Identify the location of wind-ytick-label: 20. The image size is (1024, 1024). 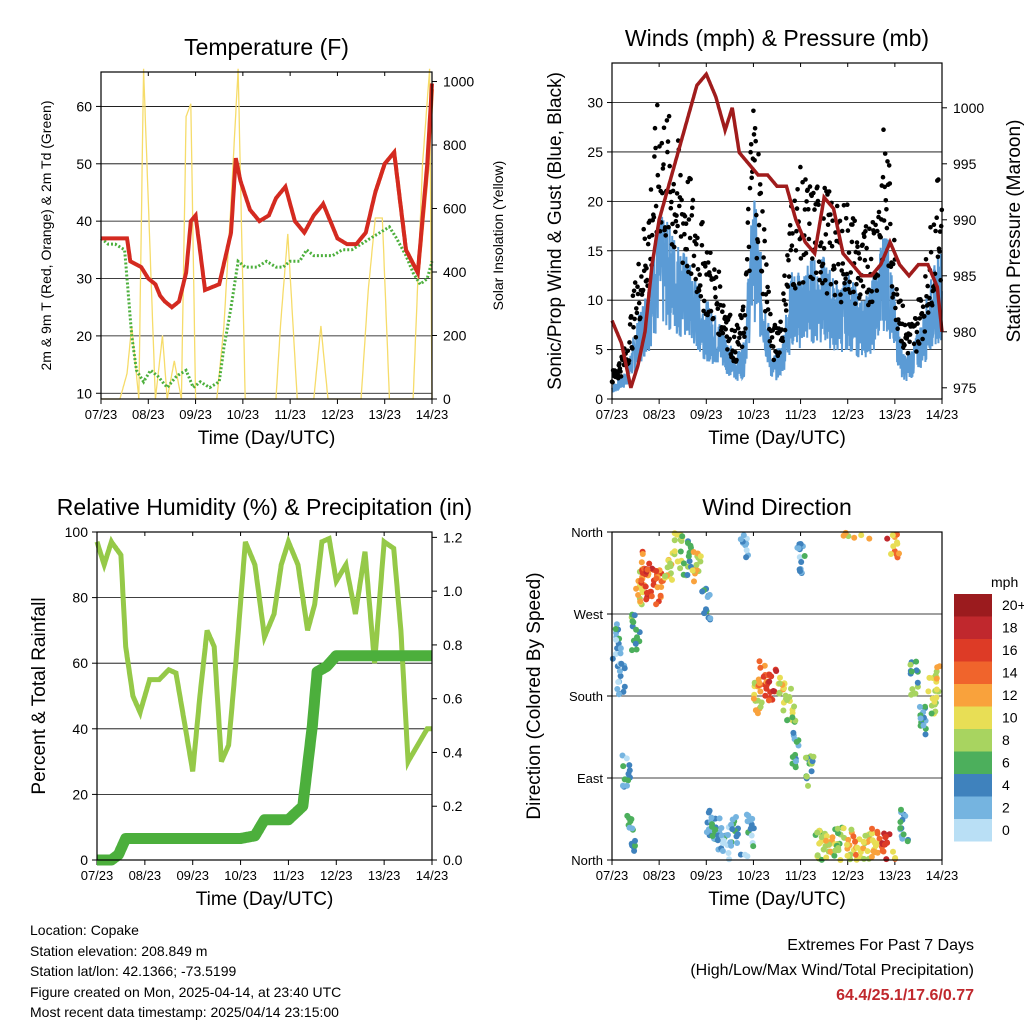
(595, 201).